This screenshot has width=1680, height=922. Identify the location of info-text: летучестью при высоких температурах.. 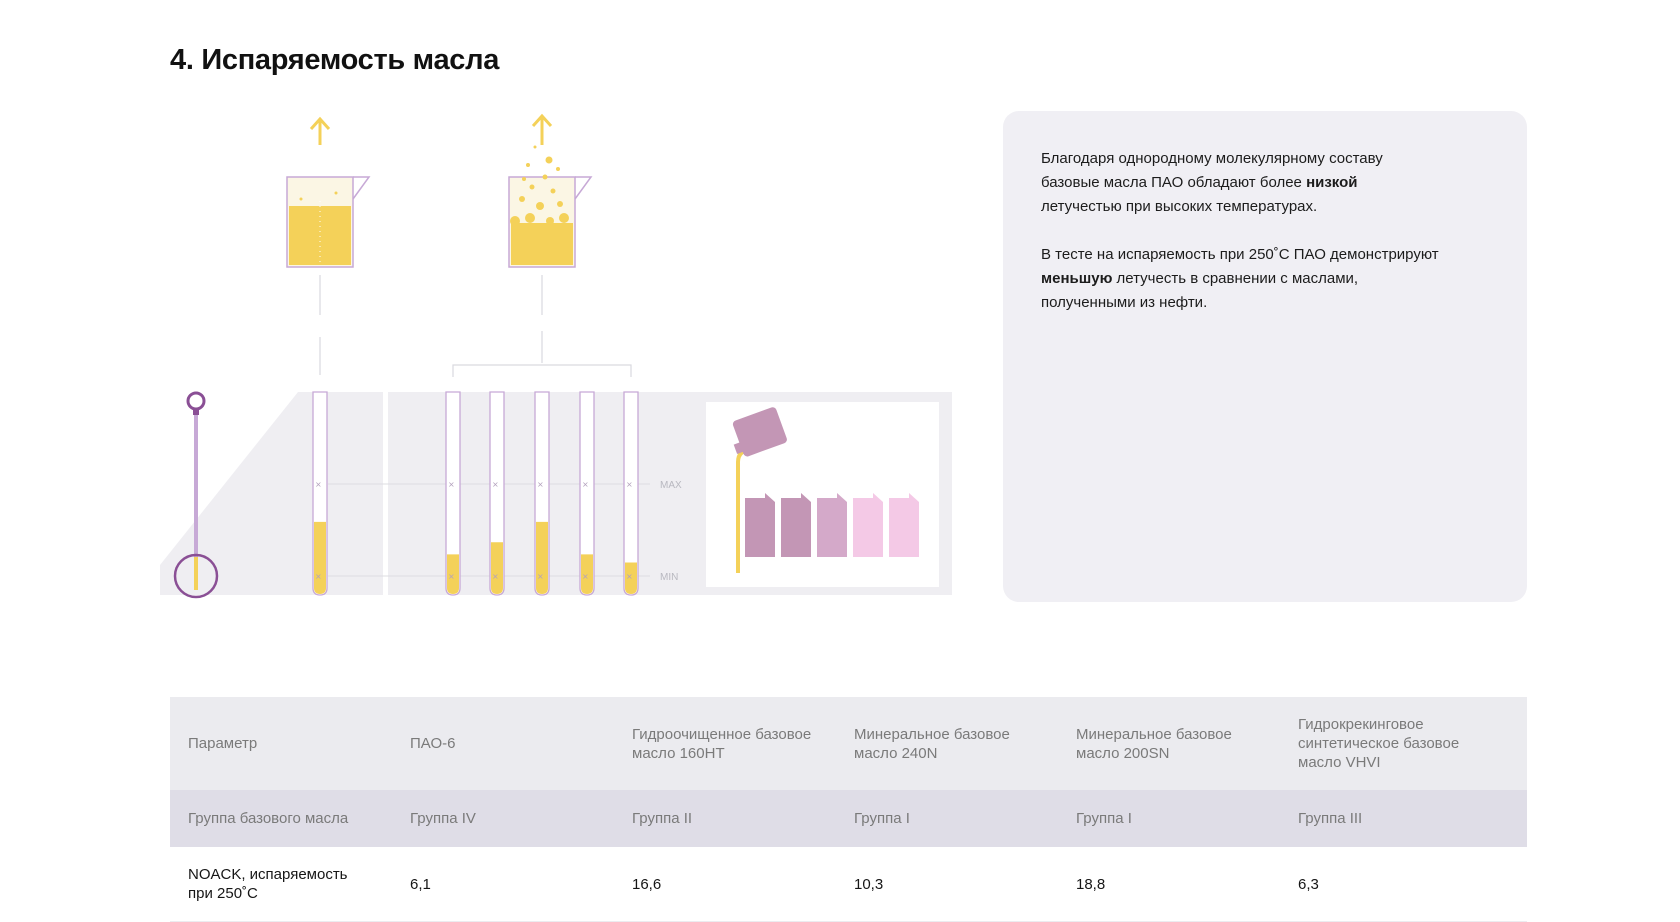
(1179, 206).